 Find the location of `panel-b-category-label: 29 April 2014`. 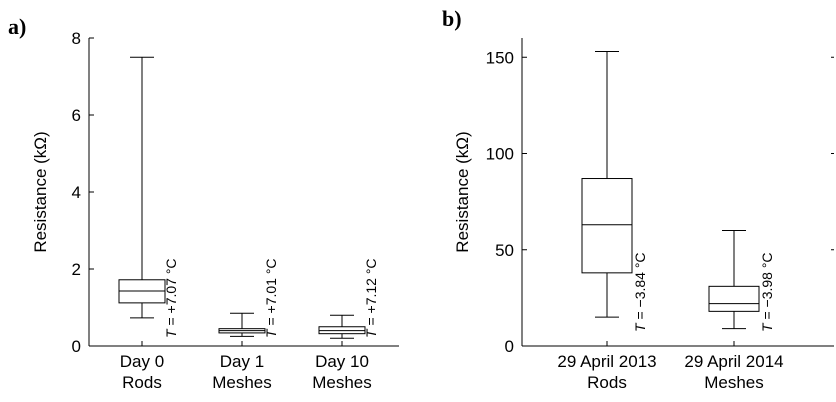

panel-b-category-label: 29 April 2014 is located at coordinates (733, 361).